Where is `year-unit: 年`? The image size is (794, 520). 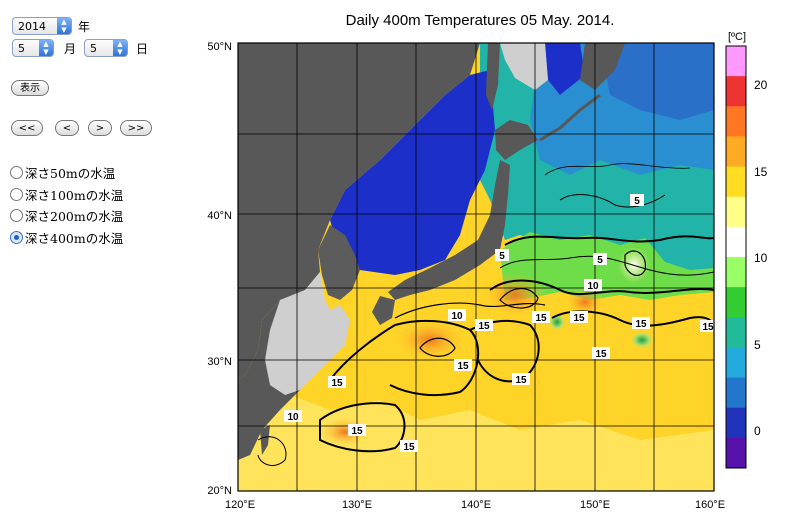
year-unit: 年 is located at coordinates (84, 27).